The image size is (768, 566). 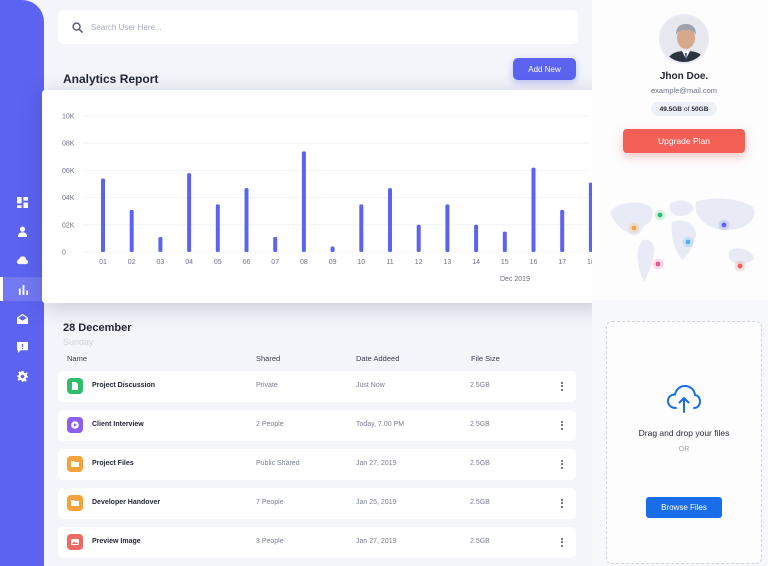 I want to click on x-tick-label: 02, so click(x=132, y=262).